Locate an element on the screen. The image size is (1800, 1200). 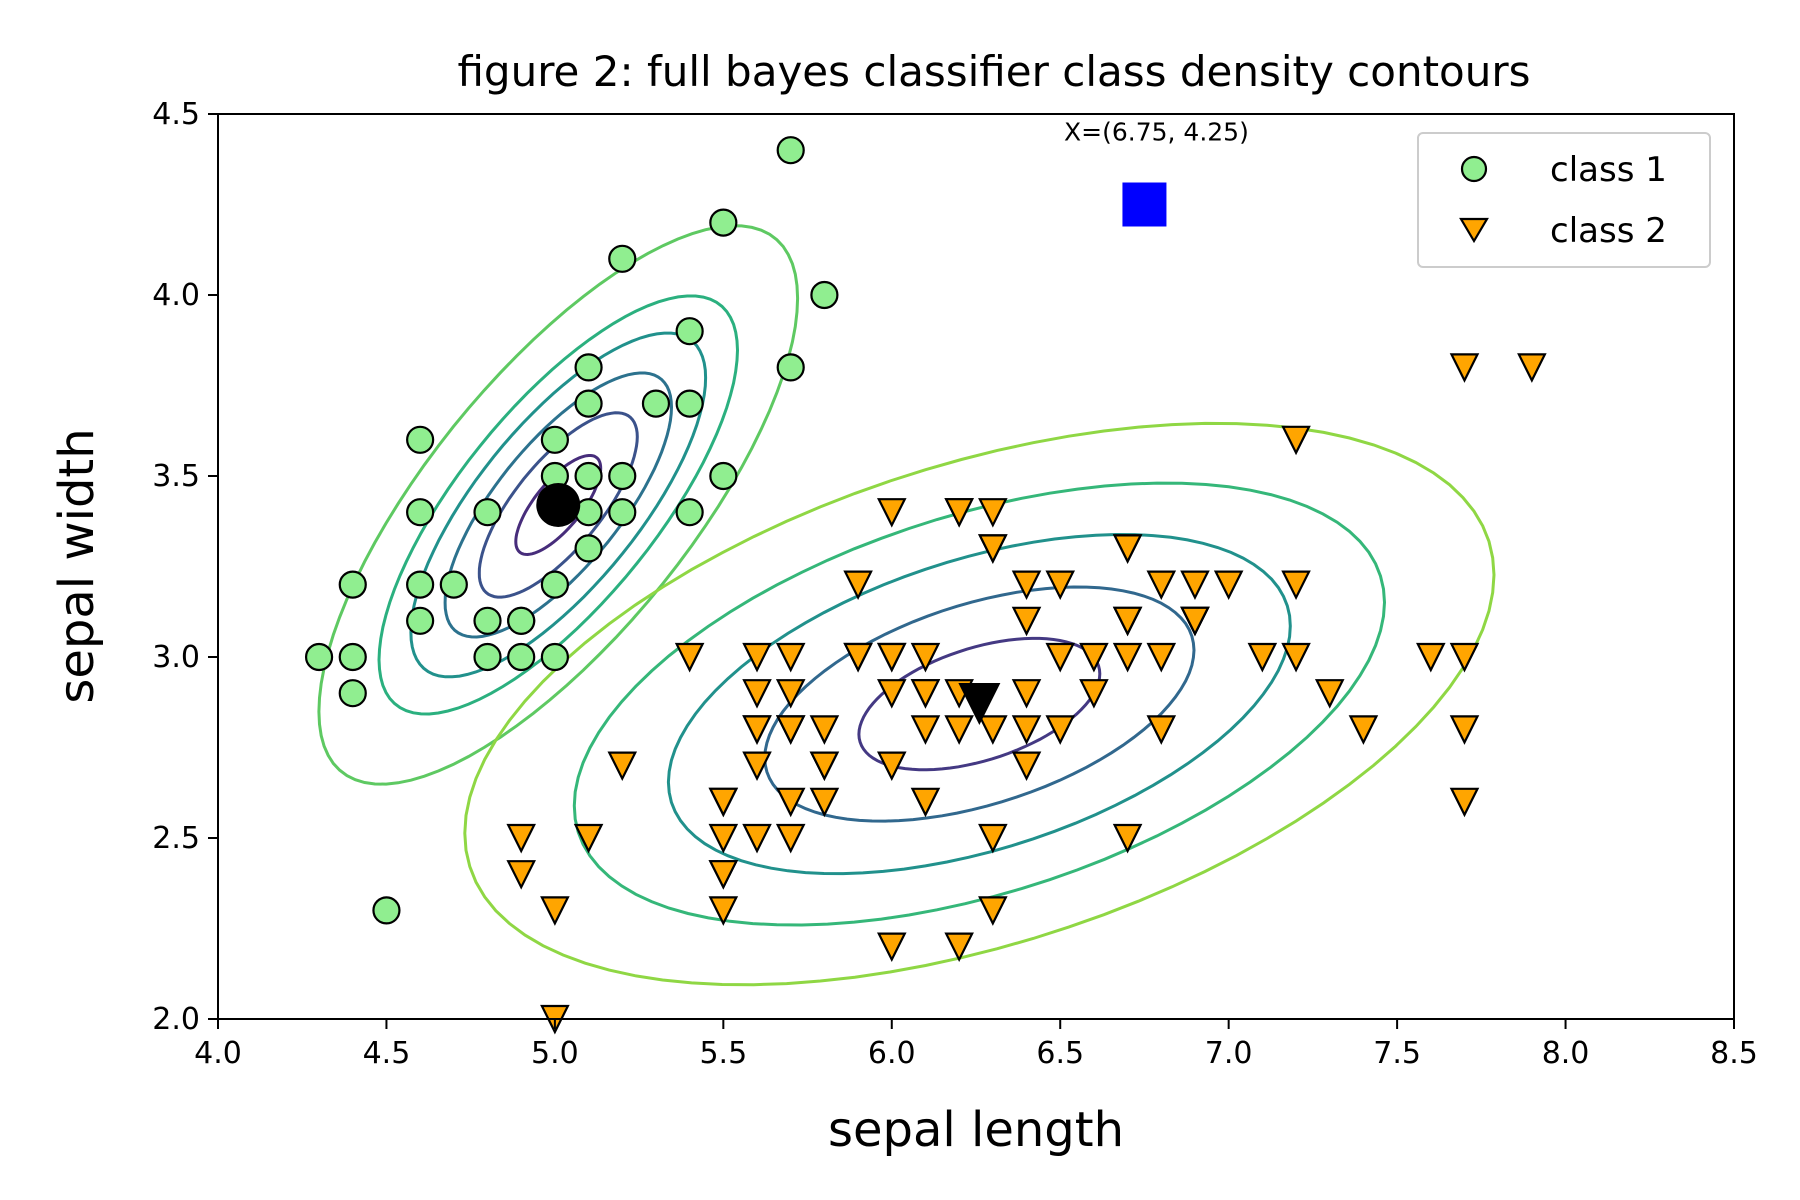
y-axis-label: sepal width is located at coordinates (77, 565).